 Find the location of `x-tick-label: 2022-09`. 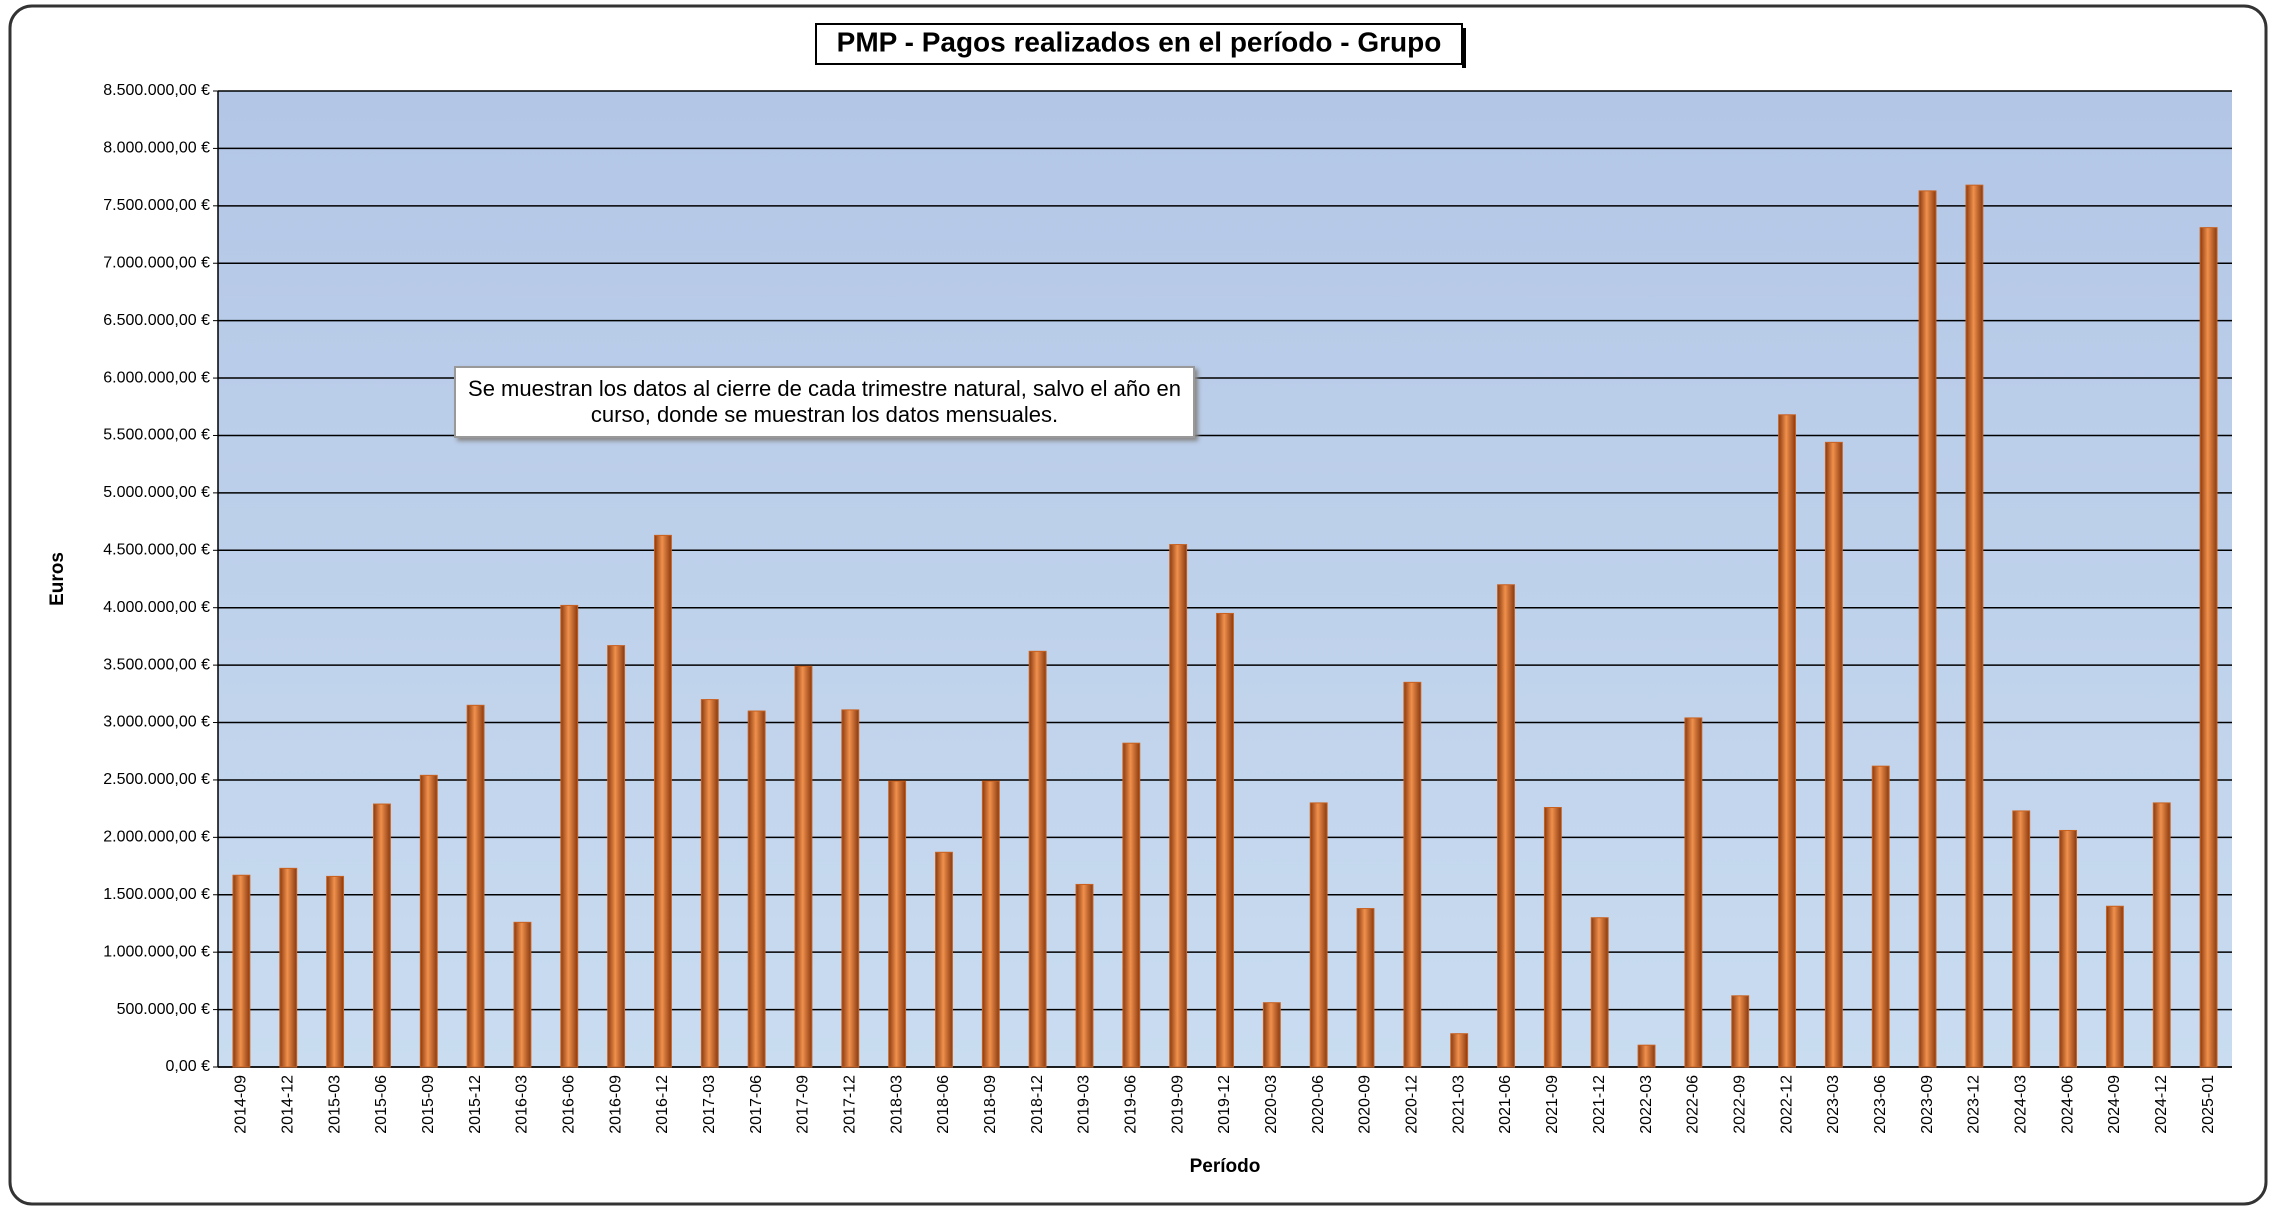

x-tick-label: 2022-09 is located at coordinates (1739, 1104).